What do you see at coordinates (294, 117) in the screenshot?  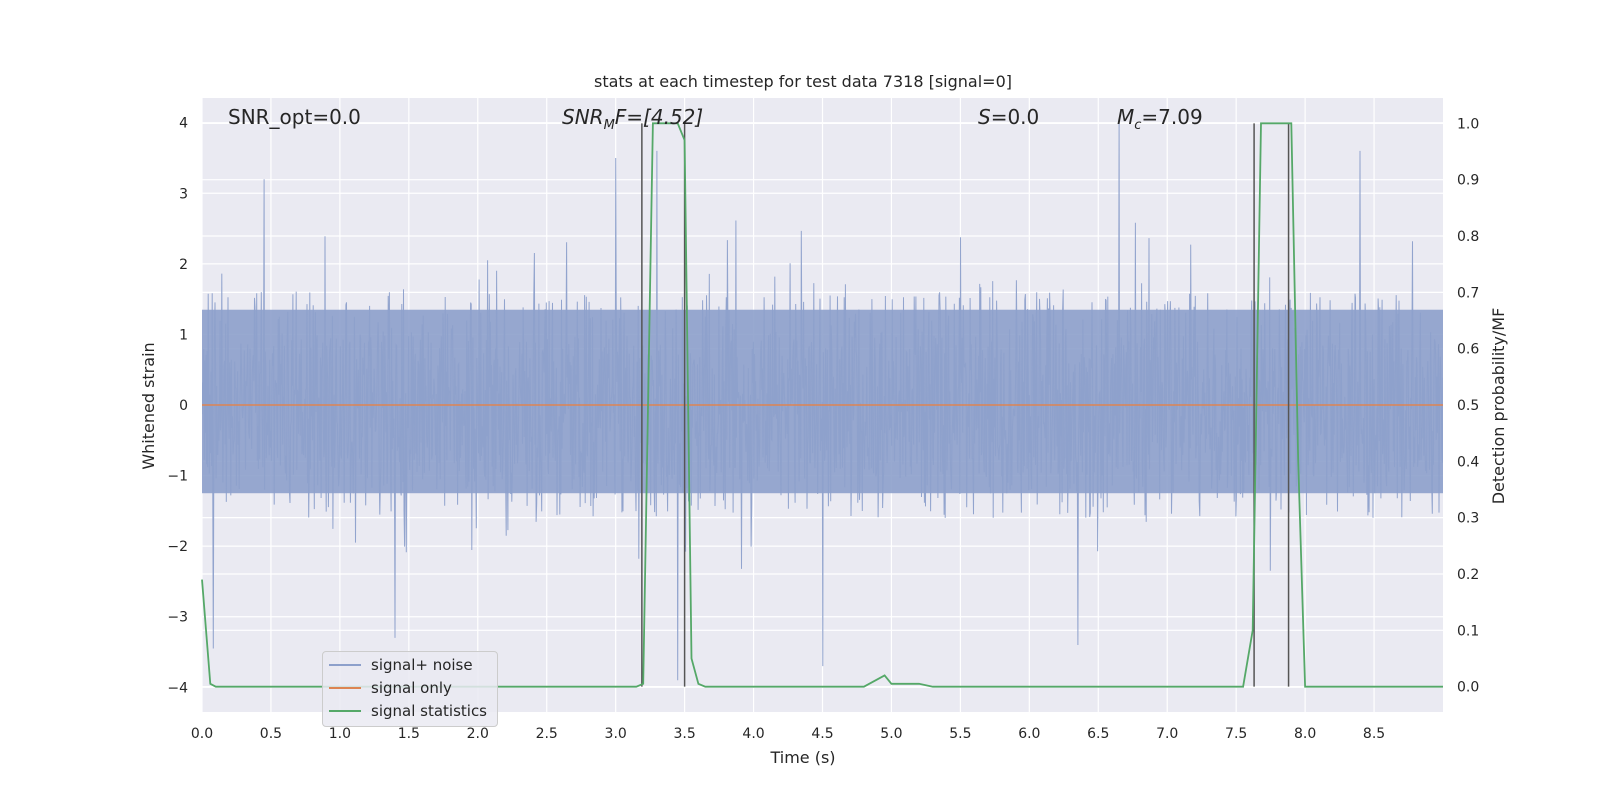 I see `annotation-snr-opt: SNR_opt=0.0` at bounding box center [294, 117].